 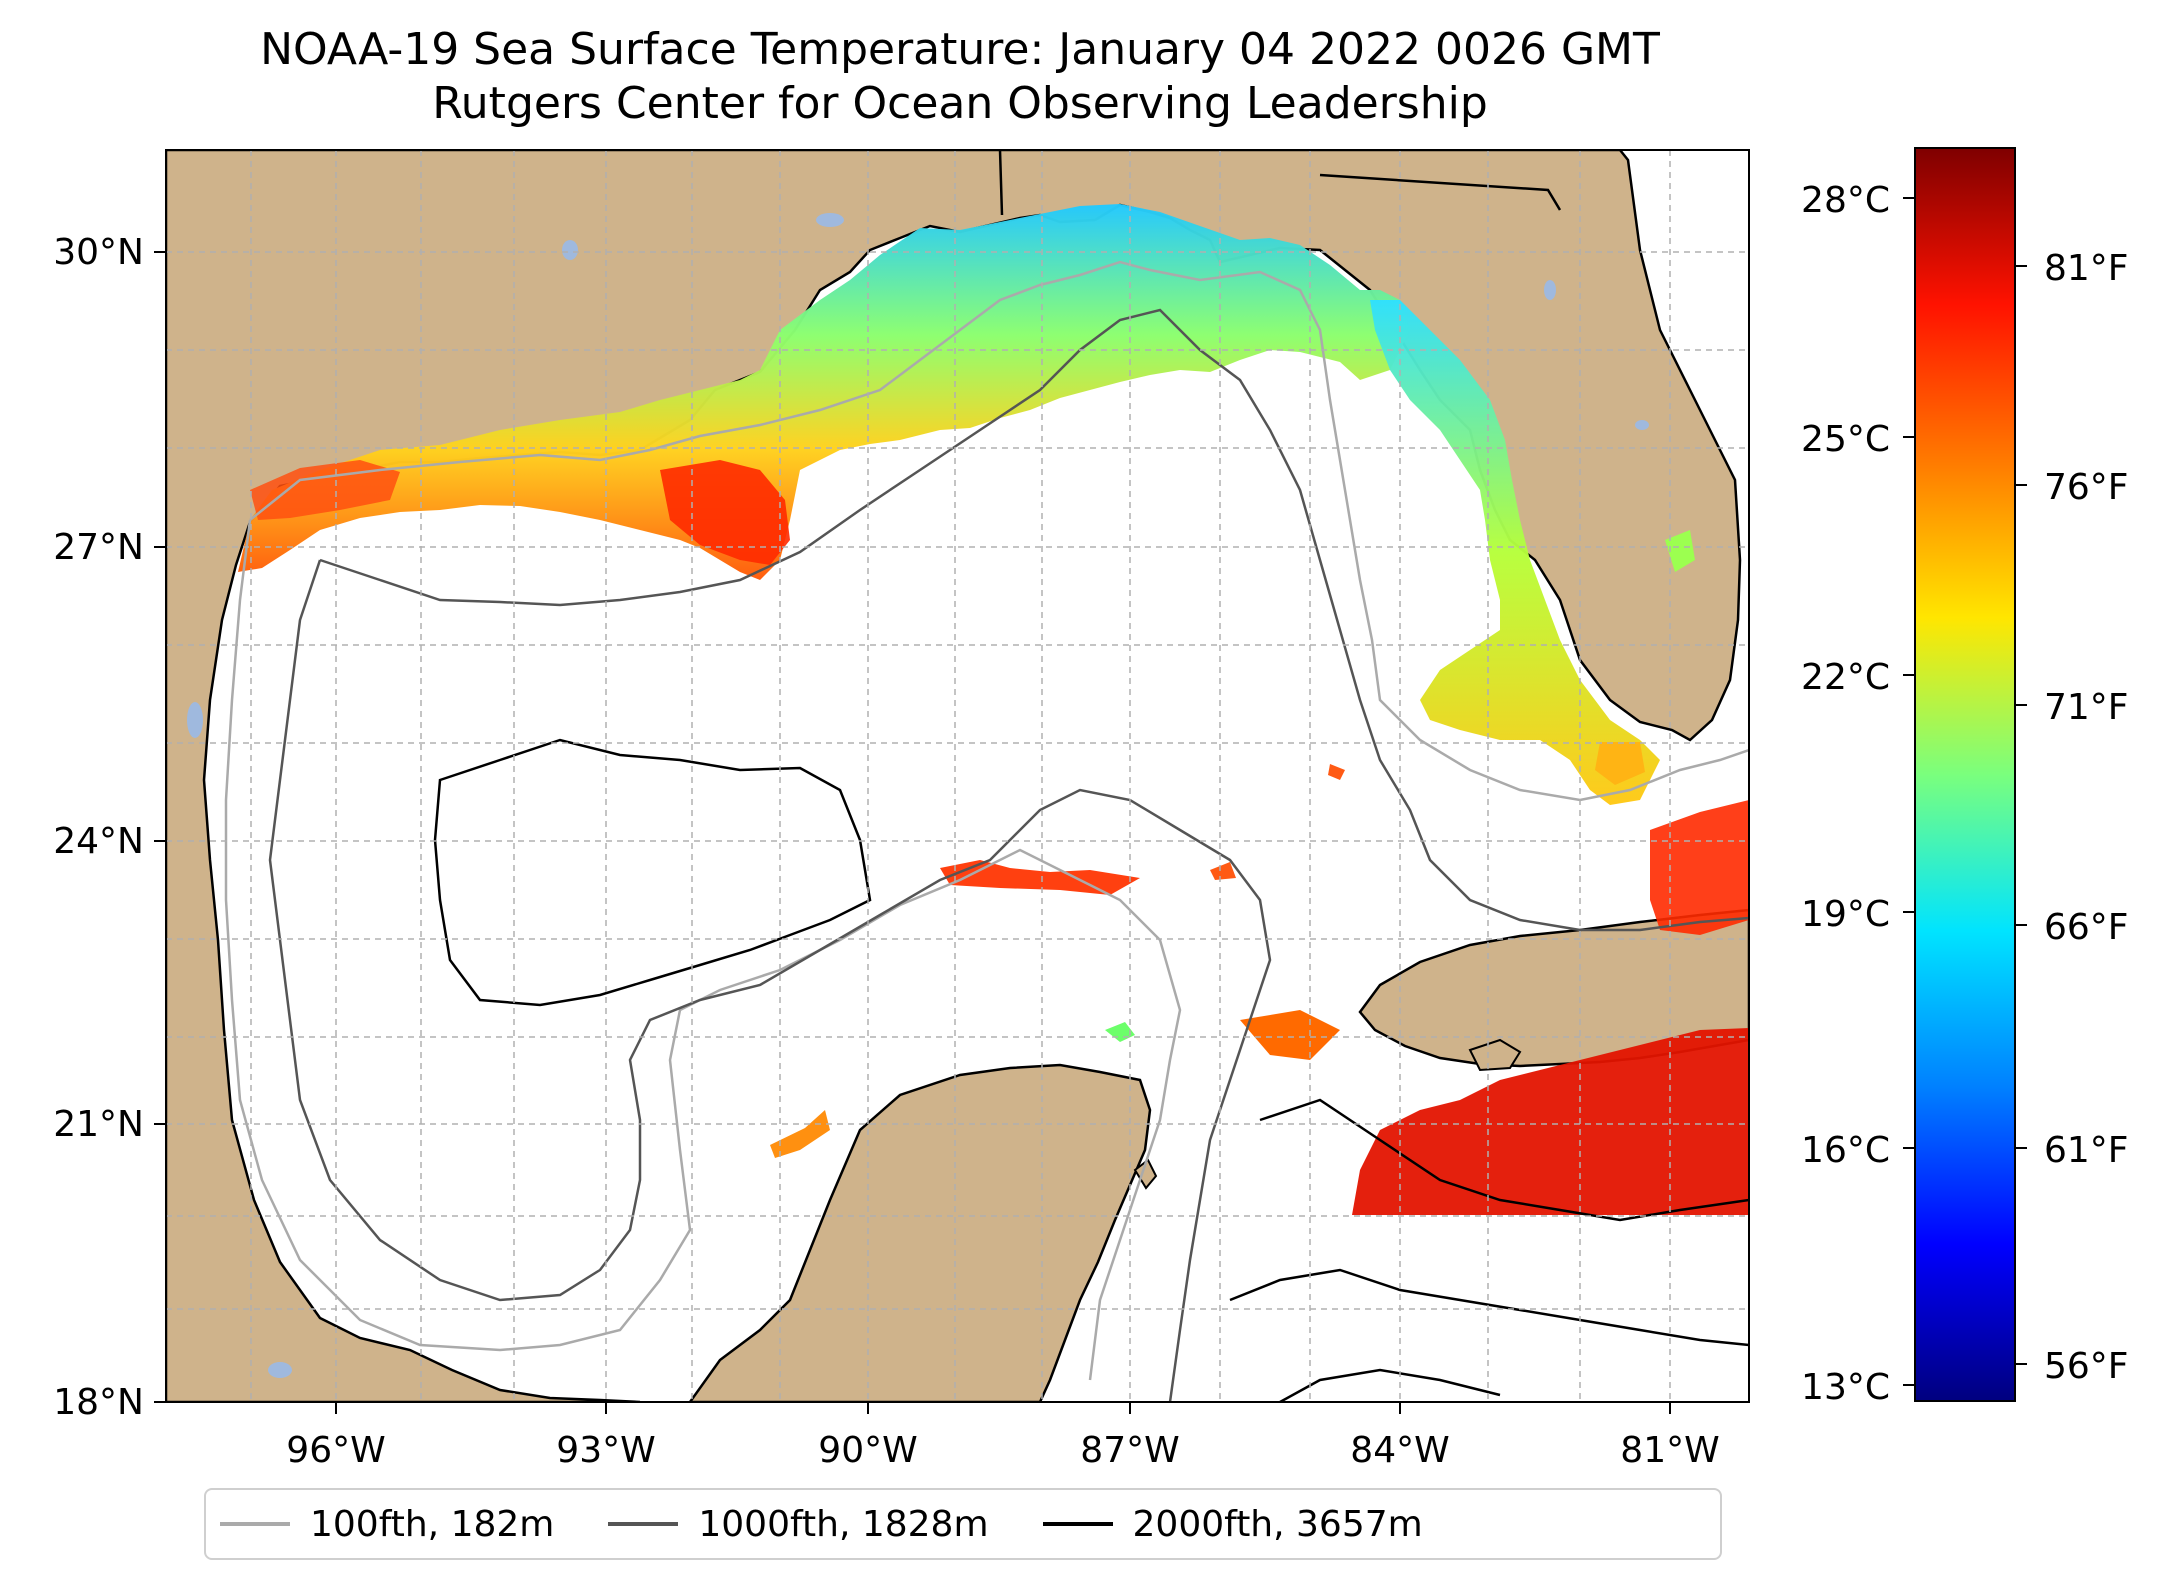 I want to click on colorbar-ticks-celsius, so click(x=1909, y=791).